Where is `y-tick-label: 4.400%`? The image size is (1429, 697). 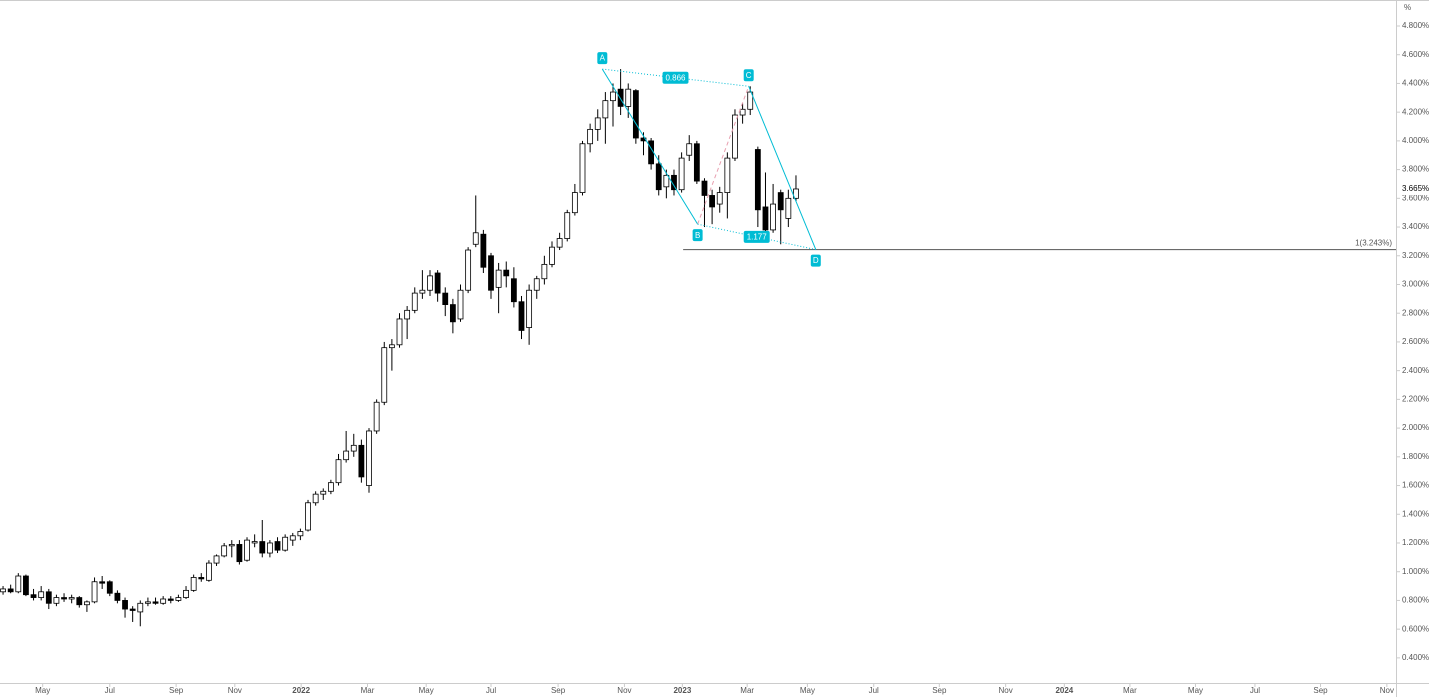 y-tick-label: 4.400% is located at coordinates (1415, 83).